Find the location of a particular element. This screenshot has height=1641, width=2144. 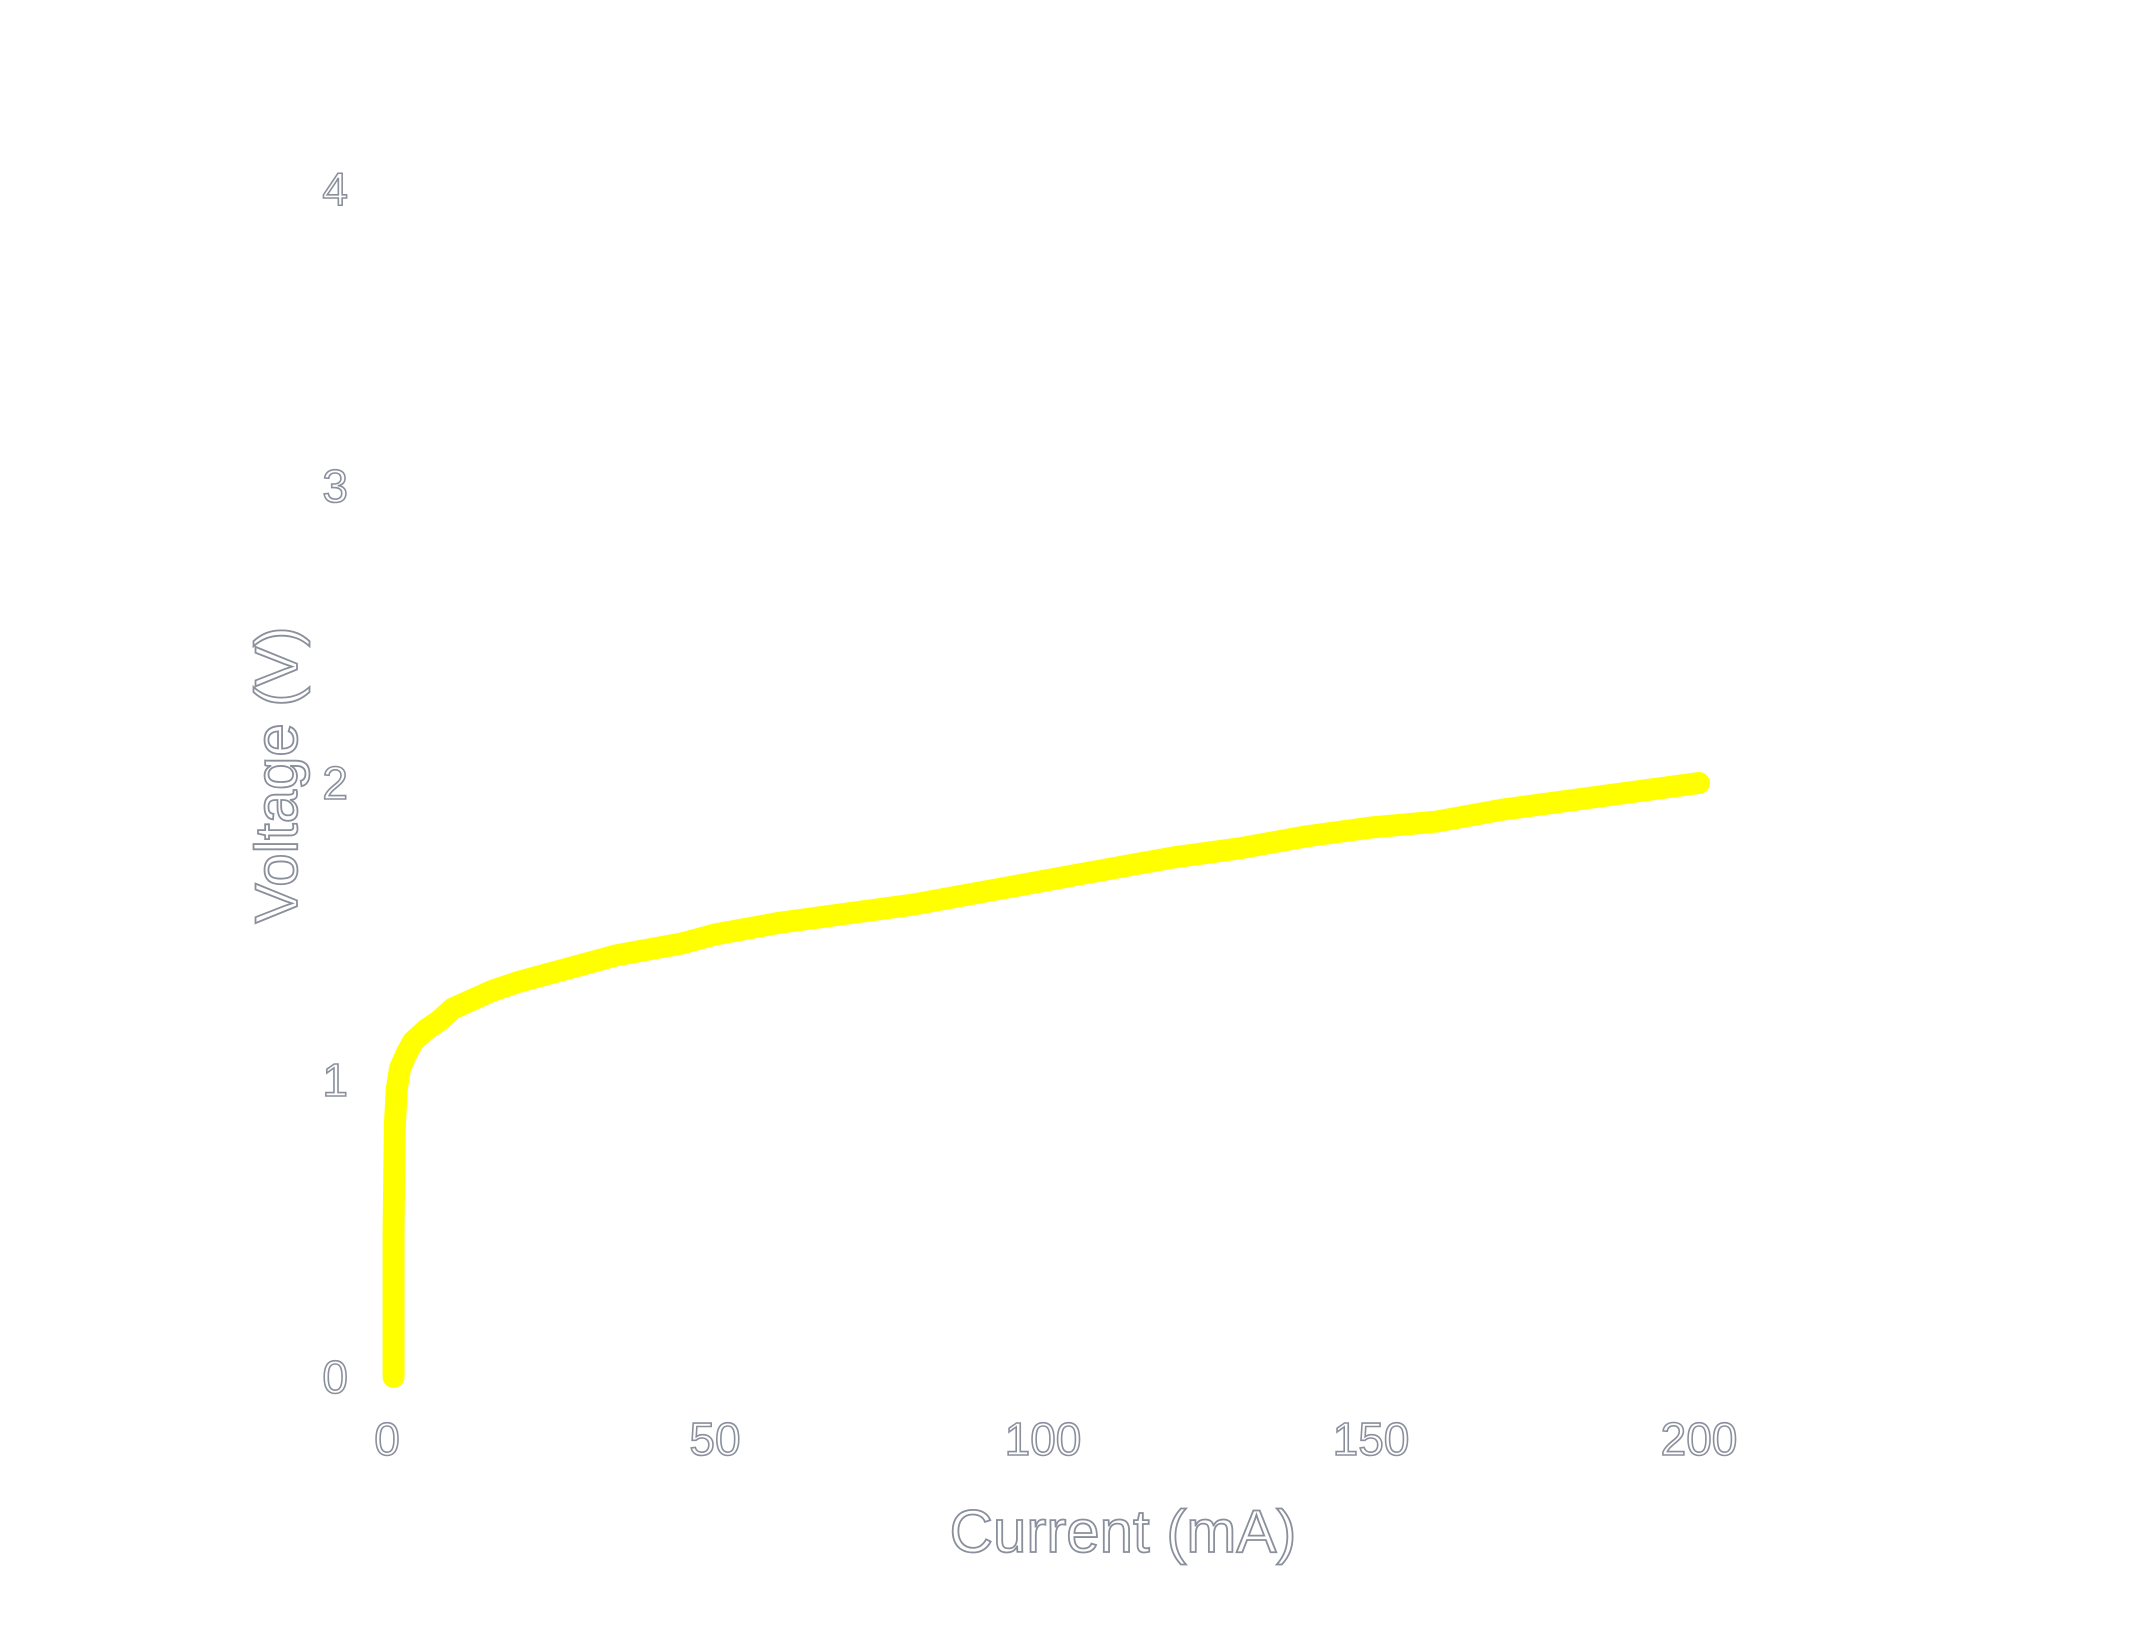

y-tick-label: 3 is located at coordinates (335, 486).